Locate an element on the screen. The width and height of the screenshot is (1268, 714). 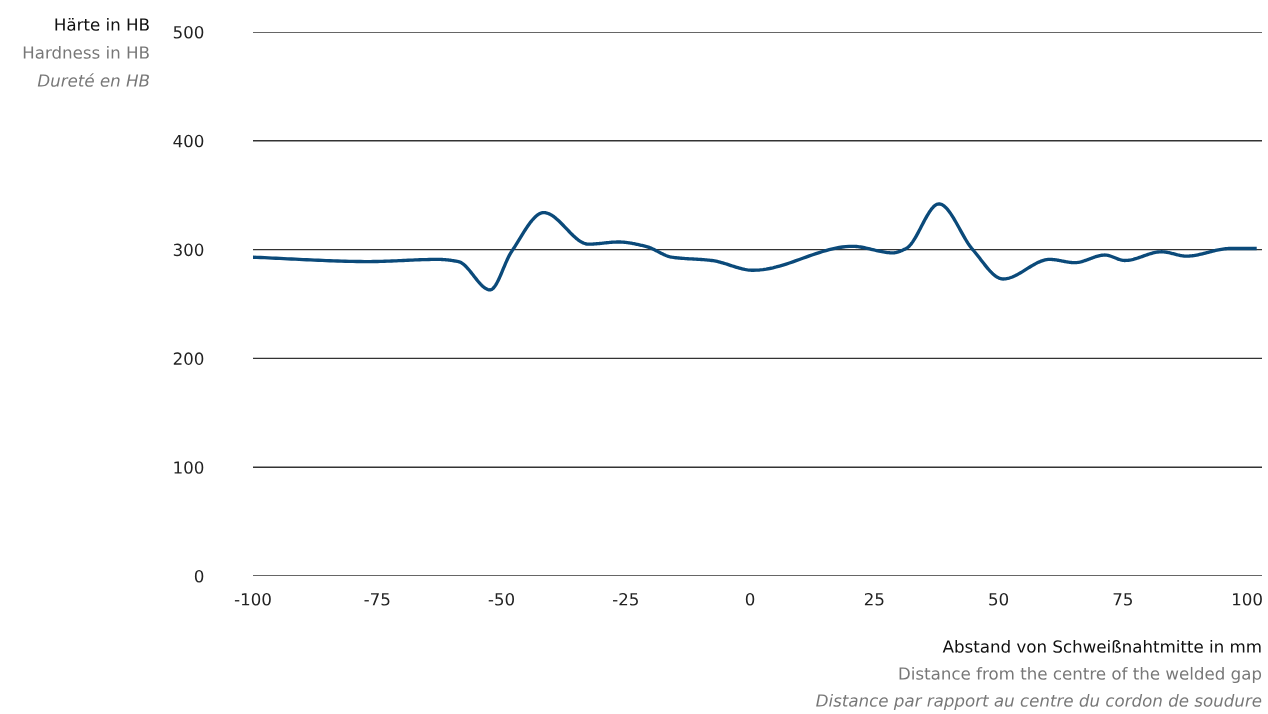
x-tick-label: -75 is located at coordinates (377, 599).